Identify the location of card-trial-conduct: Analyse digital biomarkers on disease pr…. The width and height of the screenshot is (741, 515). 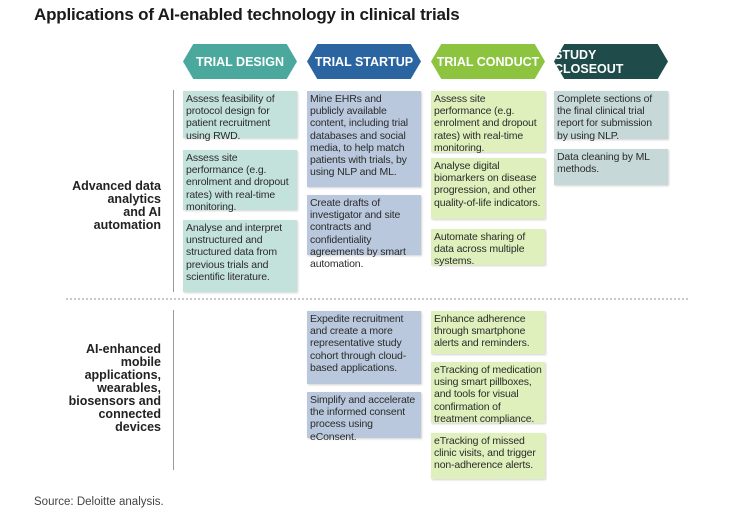
(488, 188).